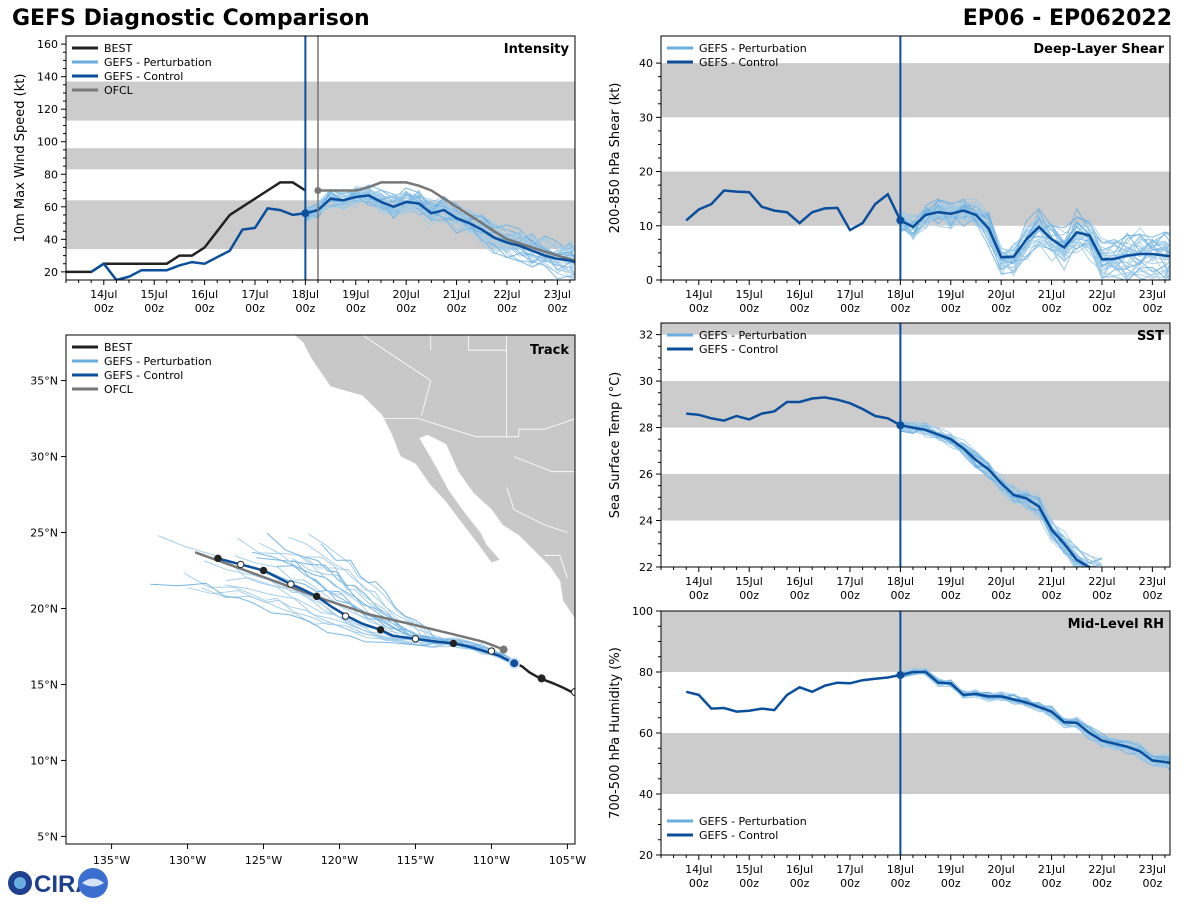  What do you see at coordinates (44, 533) in the screenshot?
I see `y-tick-label: 25°N` at bounding box center [44, 533].